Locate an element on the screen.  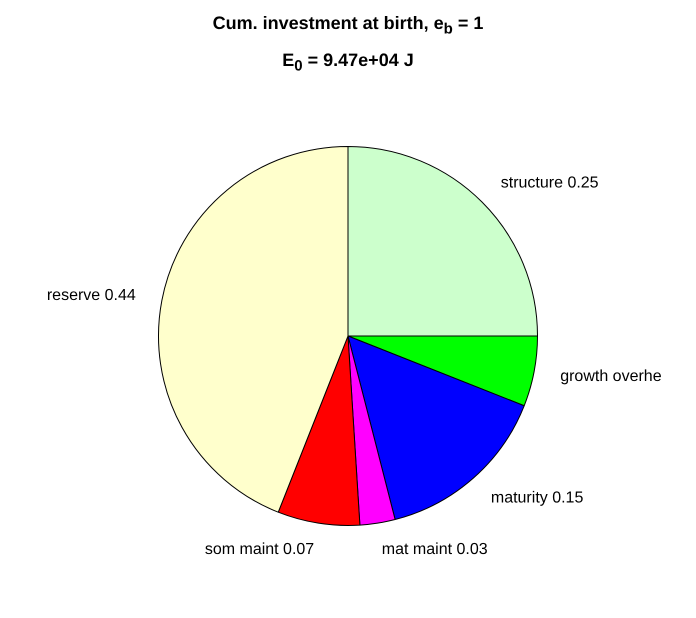
chart-subtitle: E$_{0}$ = 9.47e+04 J is located at coordinates (348, 62).